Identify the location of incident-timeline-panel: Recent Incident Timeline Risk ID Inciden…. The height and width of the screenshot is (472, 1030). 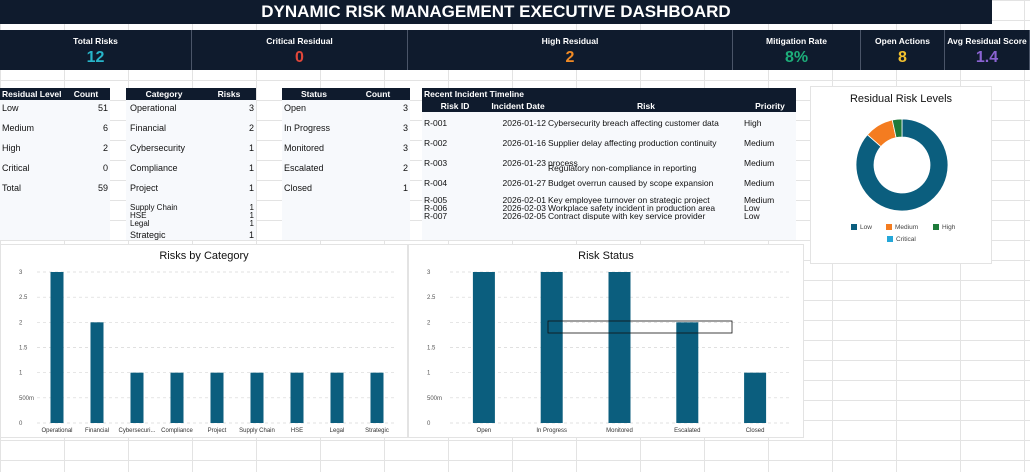
(609, 164).